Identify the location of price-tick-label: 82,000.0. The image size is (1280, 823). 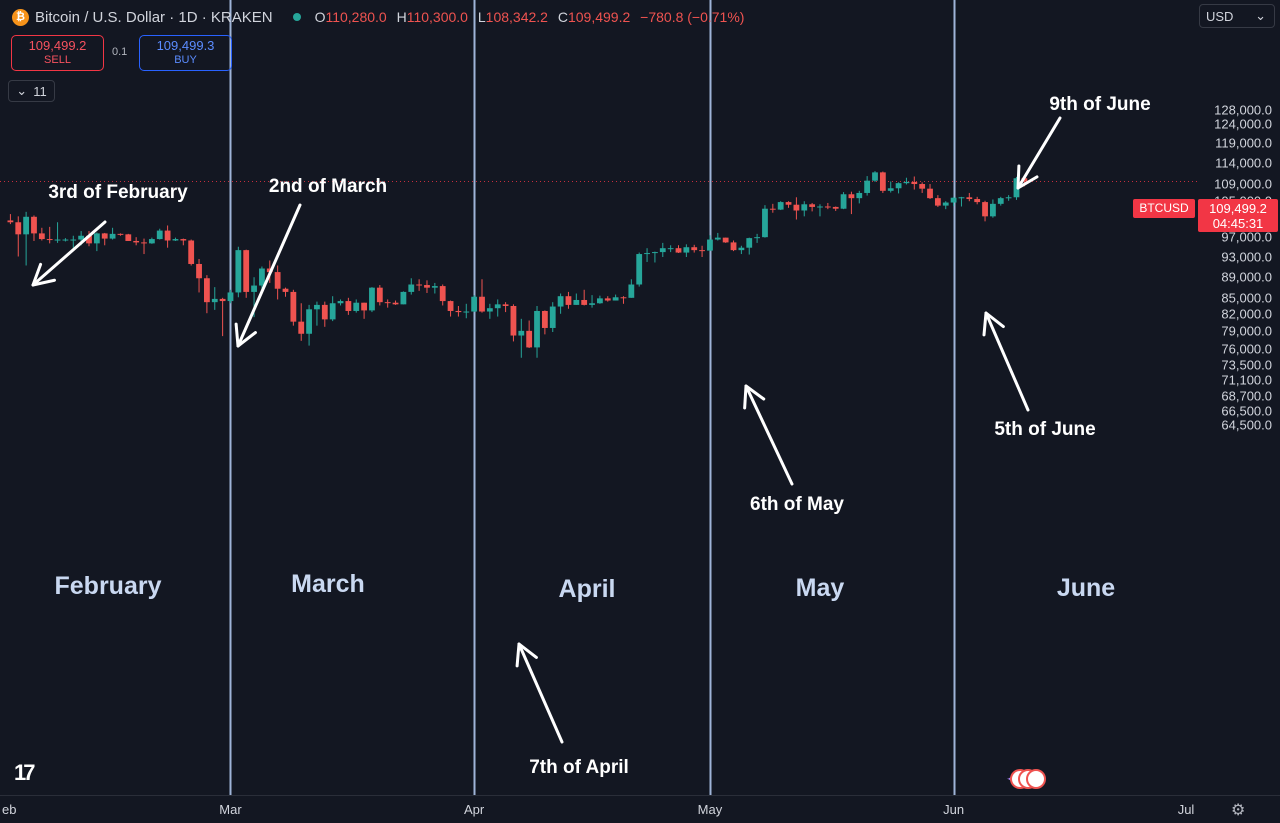
(1246, 314).